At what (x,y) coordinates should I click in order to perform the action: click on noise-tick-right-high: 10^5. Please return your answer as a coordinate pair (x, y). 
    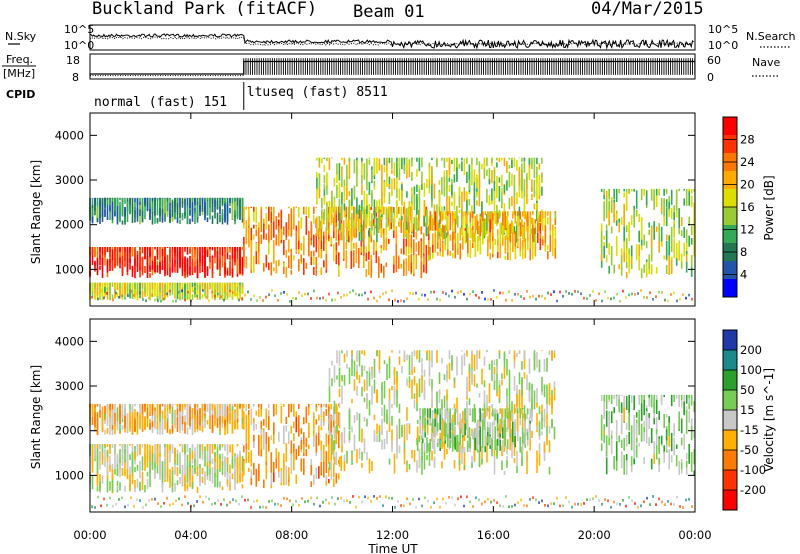
    Looking at the image, I should click on (723, 29).